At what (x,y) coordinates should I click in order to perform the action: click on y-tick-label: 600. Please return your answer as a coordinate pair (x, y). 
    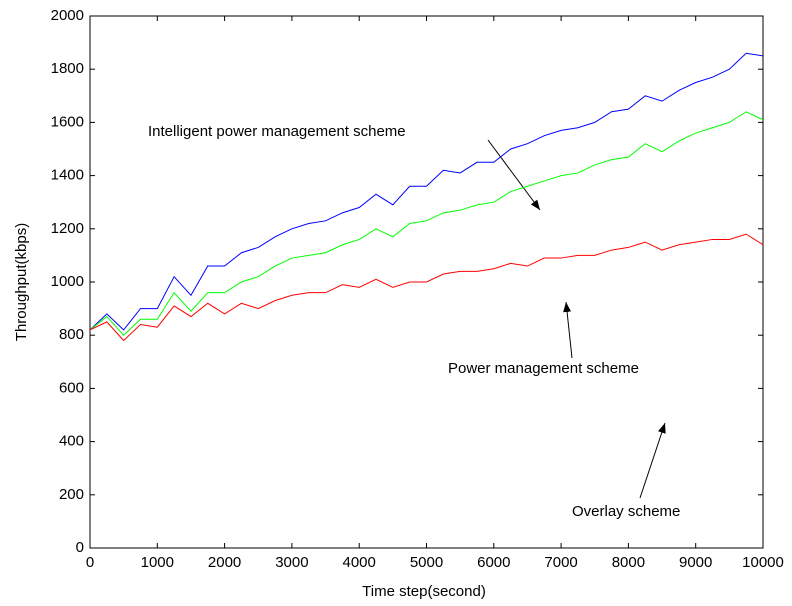
    Looking at the image, I should click on (71, 387).